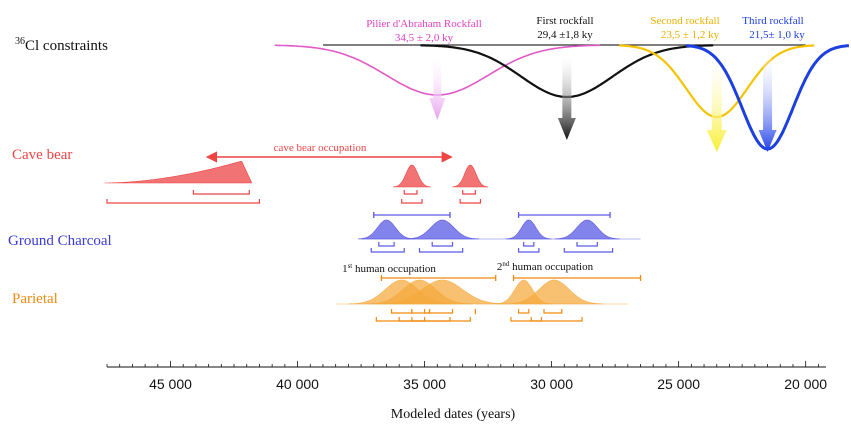 Image resolution: width=851 pixels, height=426 pixels. Describe the element at coordinates (678, 384) in the screenshot. I see `x-tick-label: 25 000` at that location.